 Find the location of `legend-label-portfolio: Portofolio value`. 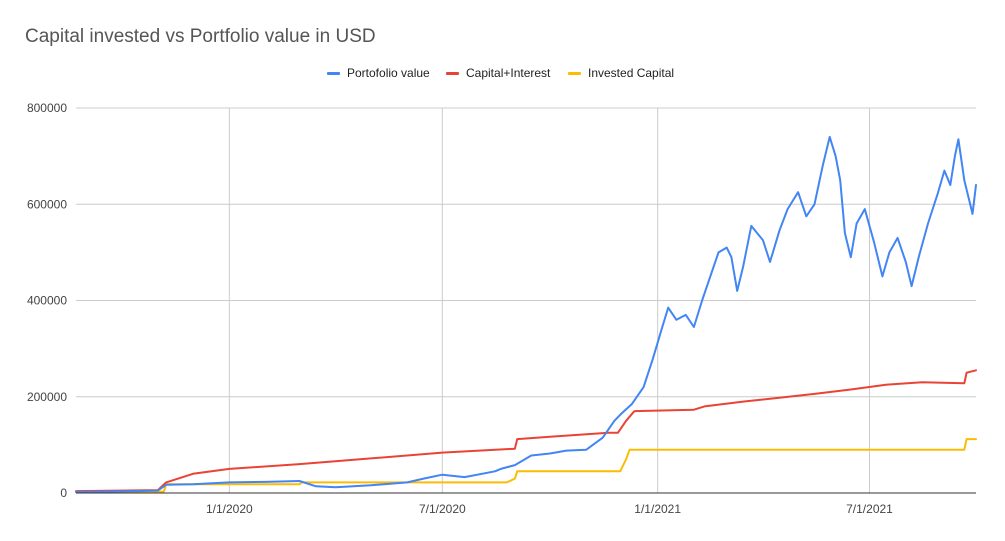

legend-label-portfolio: Portofolio value is located at coordinates (388, 73).